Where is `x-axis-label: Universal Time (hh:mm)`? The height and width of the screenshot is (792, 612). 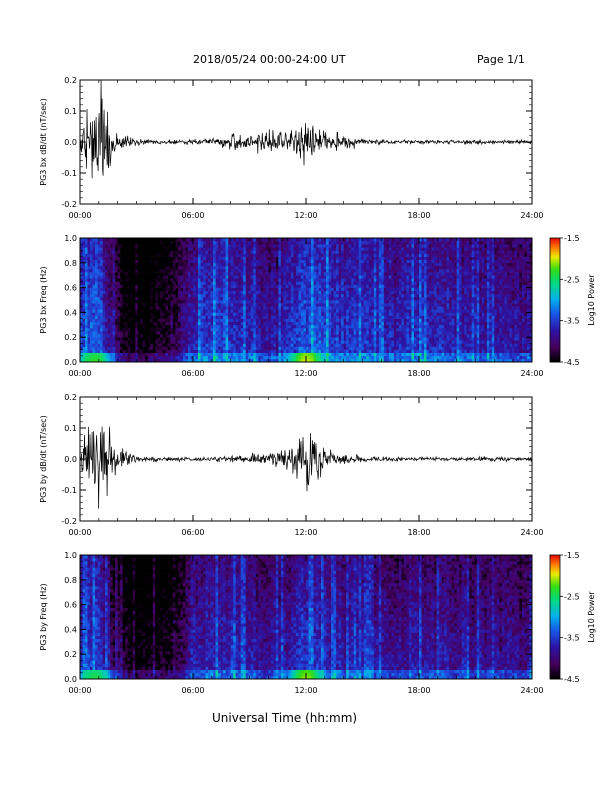
x-axis-label: Universal Time (hh:mm) is located at coordinates (285, 718).